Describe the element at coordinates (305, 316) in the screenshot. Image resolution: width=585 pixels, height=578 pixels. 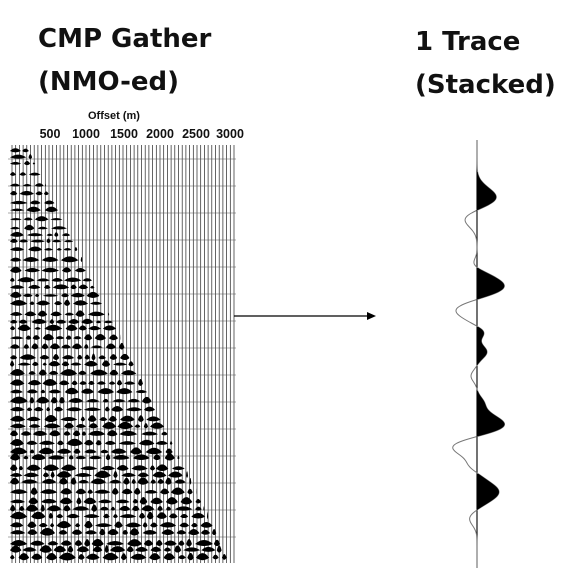
I see `stack-arrow` at that location.